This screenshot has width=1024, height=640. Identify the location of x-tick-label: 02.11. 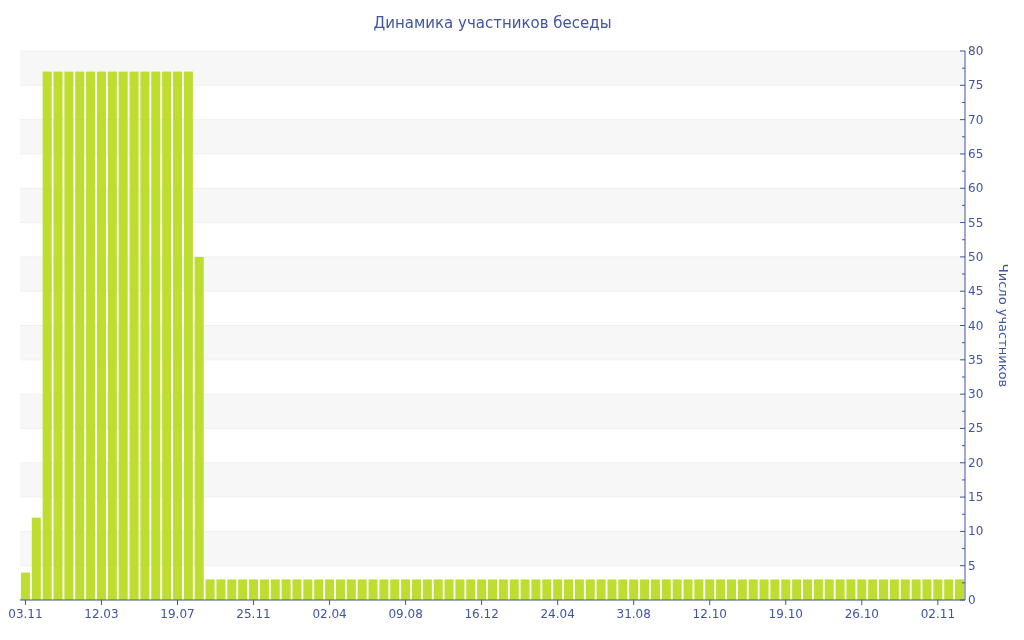
(938, 614).